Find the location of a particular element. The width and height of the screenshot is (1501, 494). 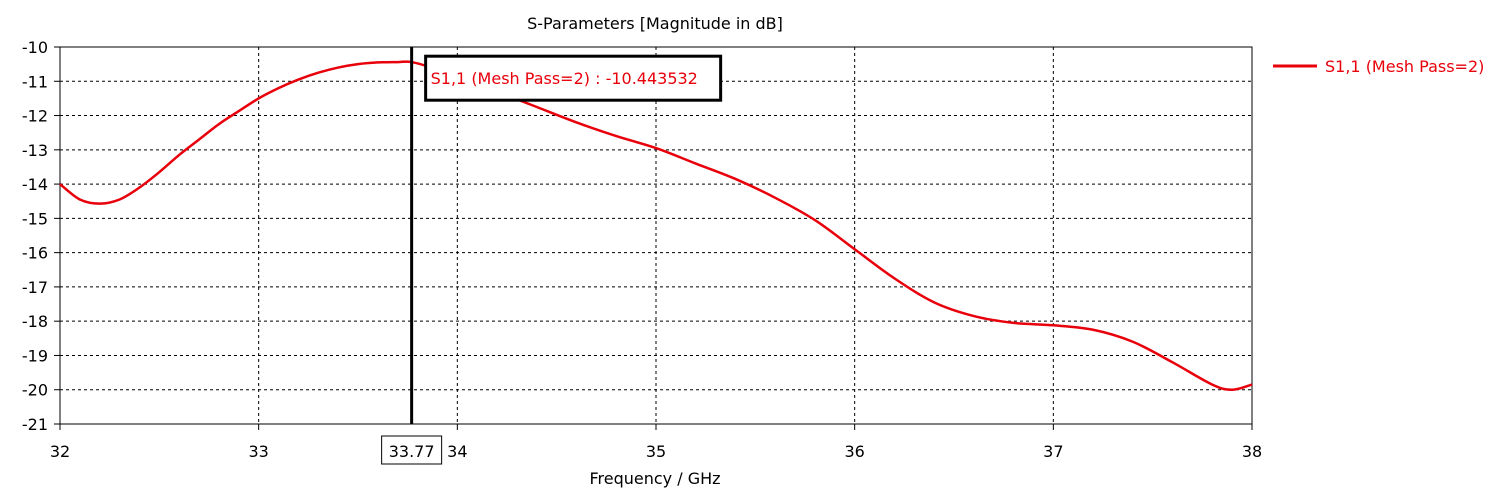

y-tick-label: -17 is located at coordinates (35, 287).